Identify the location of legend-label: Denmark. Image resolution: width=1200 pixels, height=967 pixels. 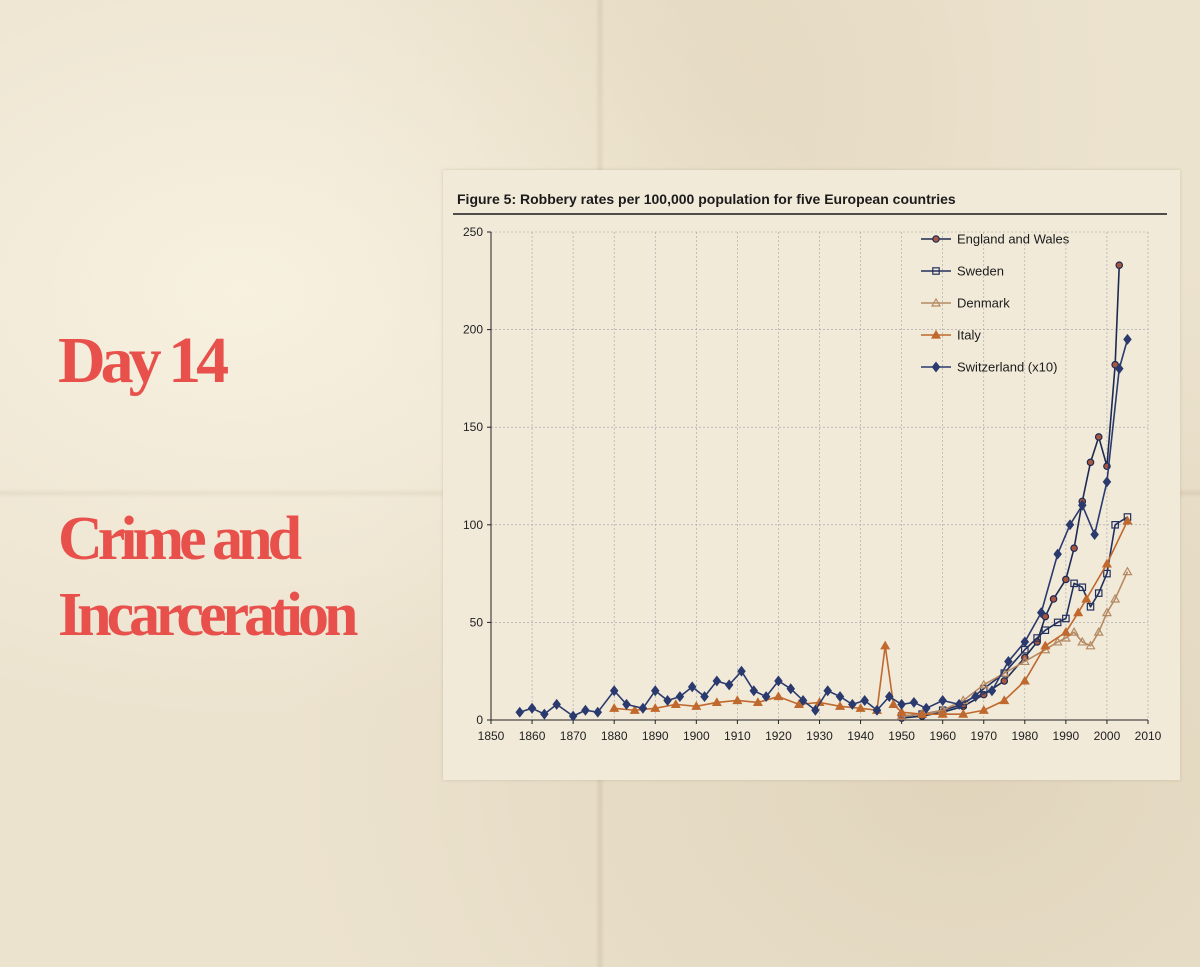
(983, 303).